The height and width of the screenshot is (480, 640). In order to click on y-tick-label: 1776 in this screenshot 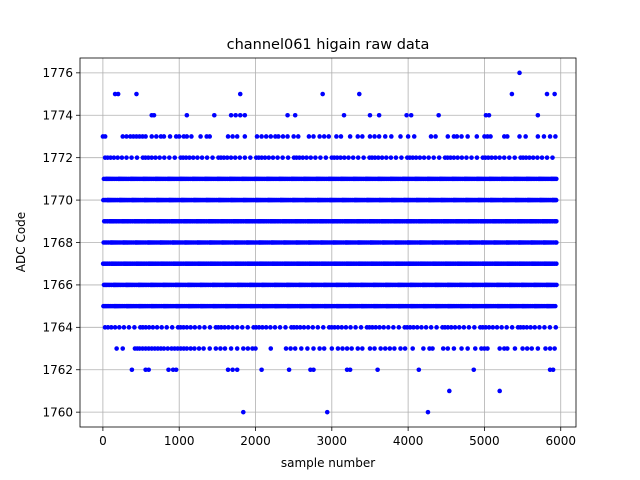, I will do `click(57, 73)`.